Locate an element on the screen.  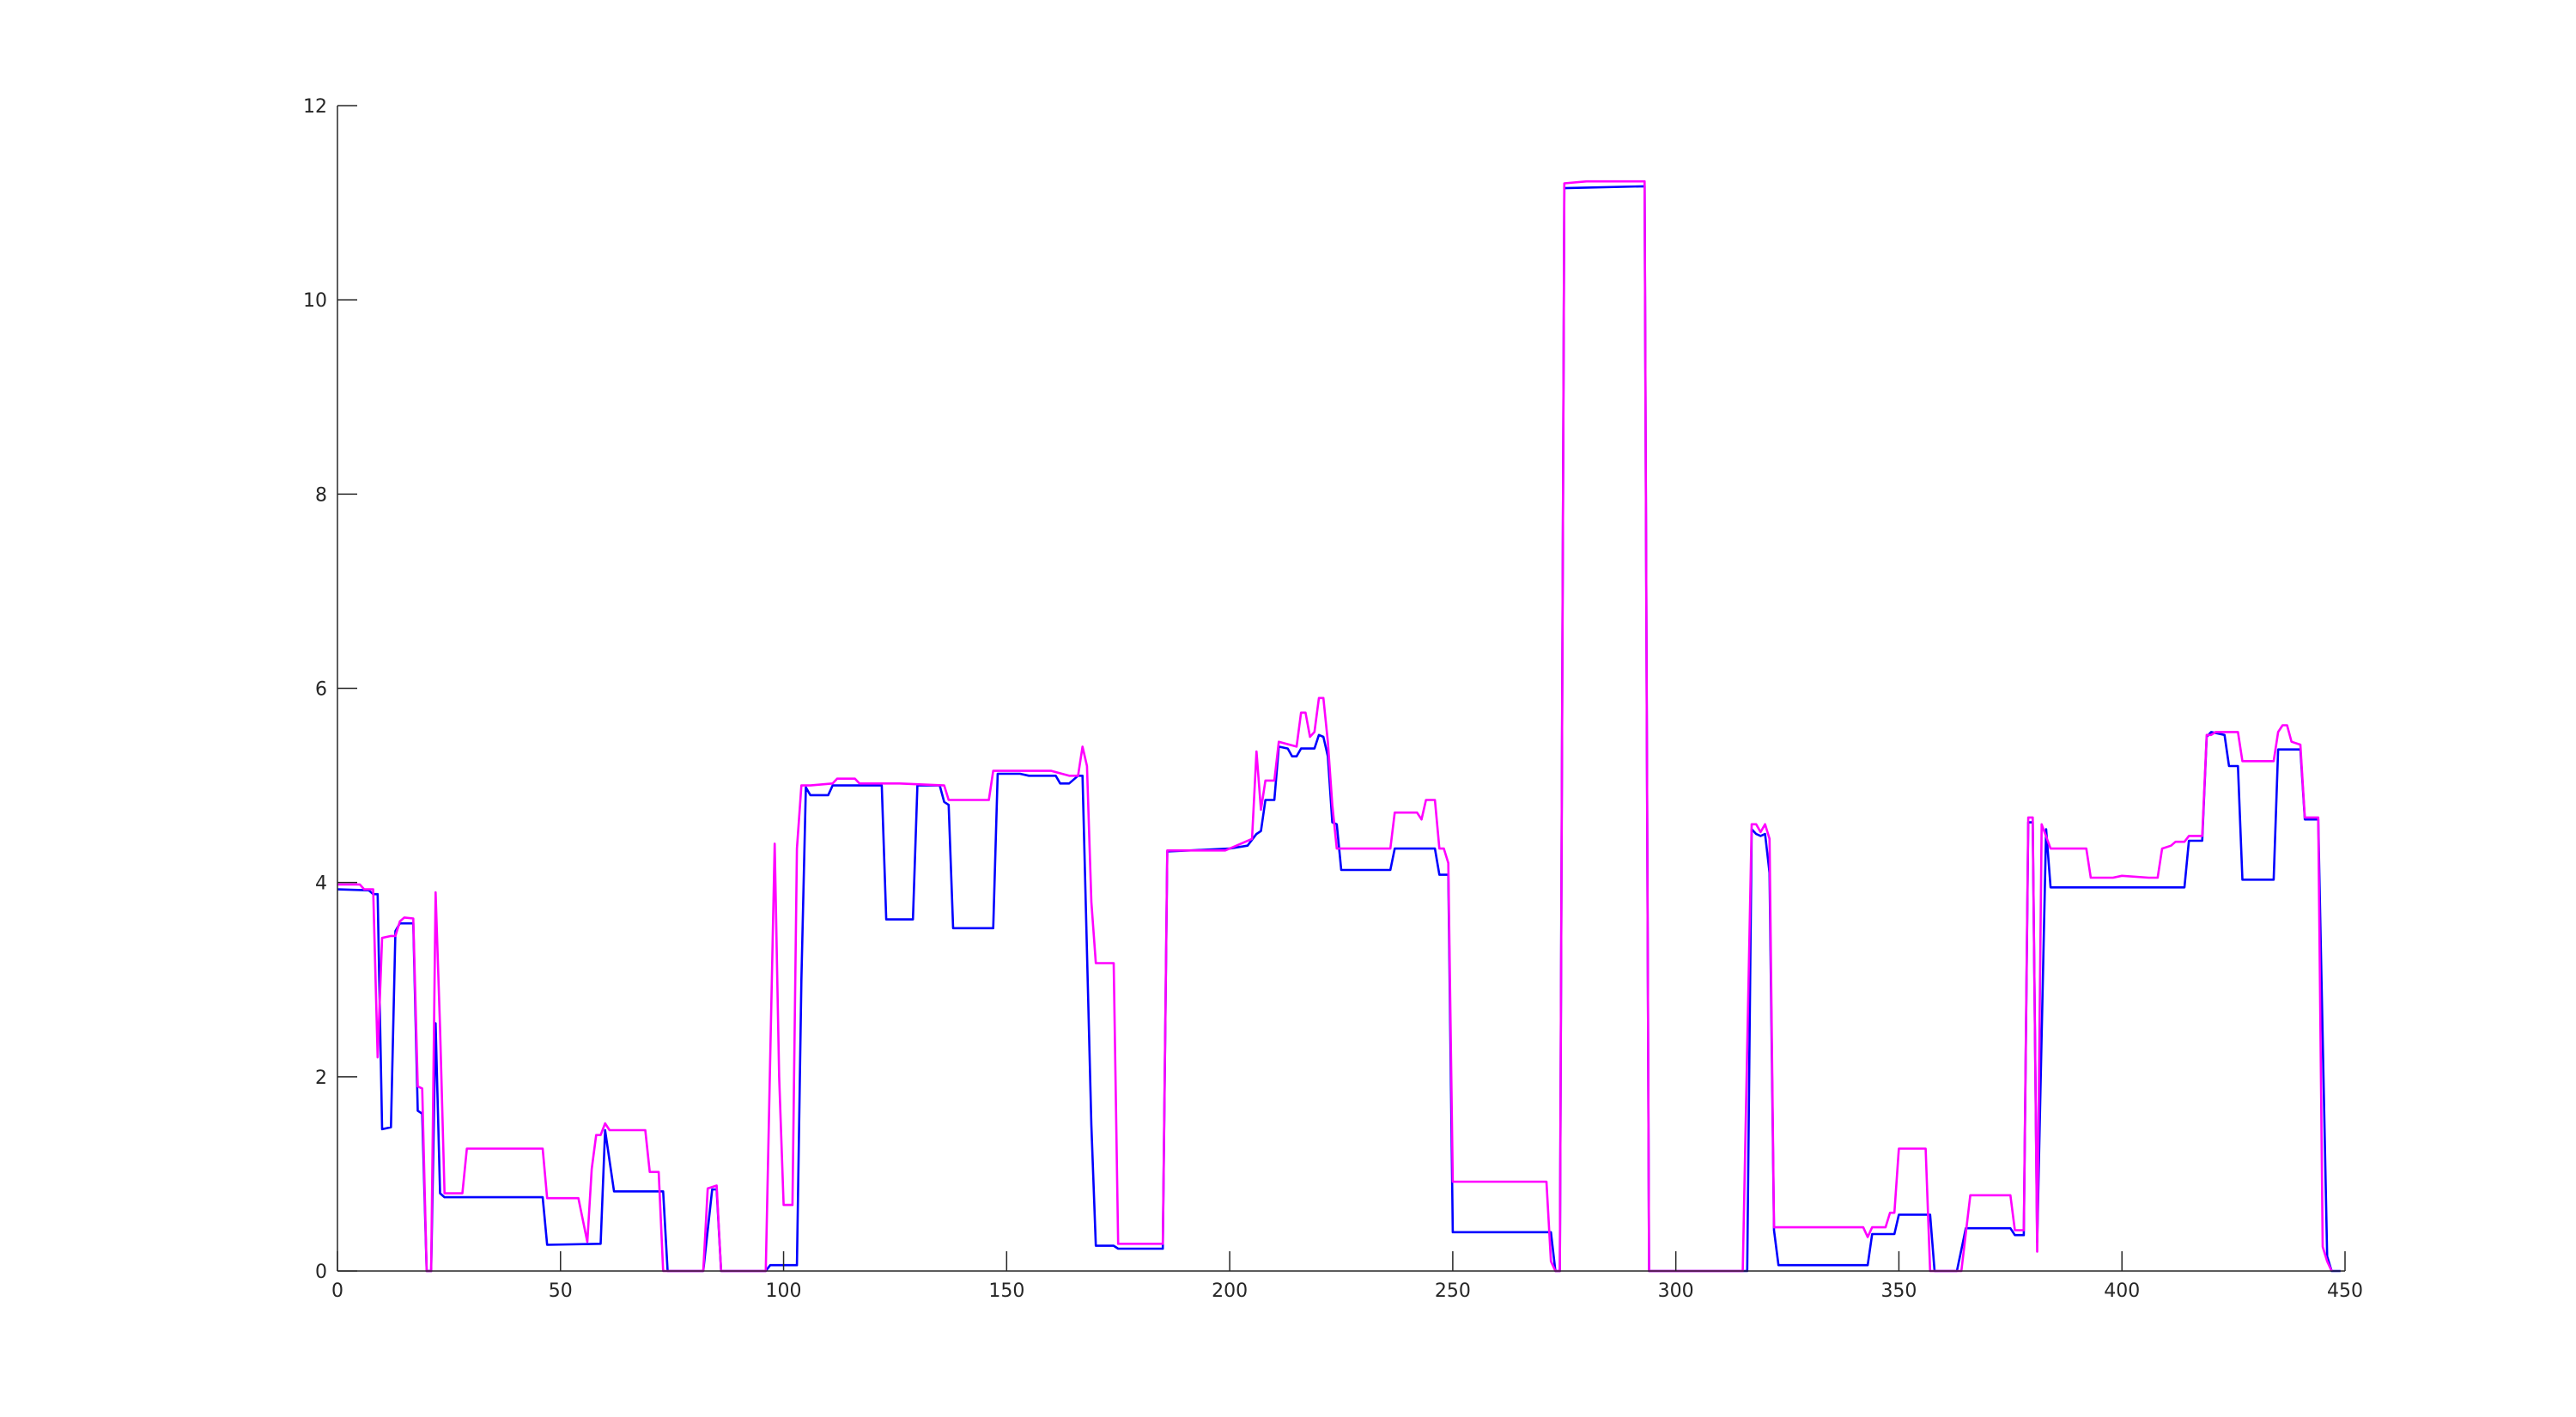
x-tick-label: 200 is located at coordinates (1230, 1291).